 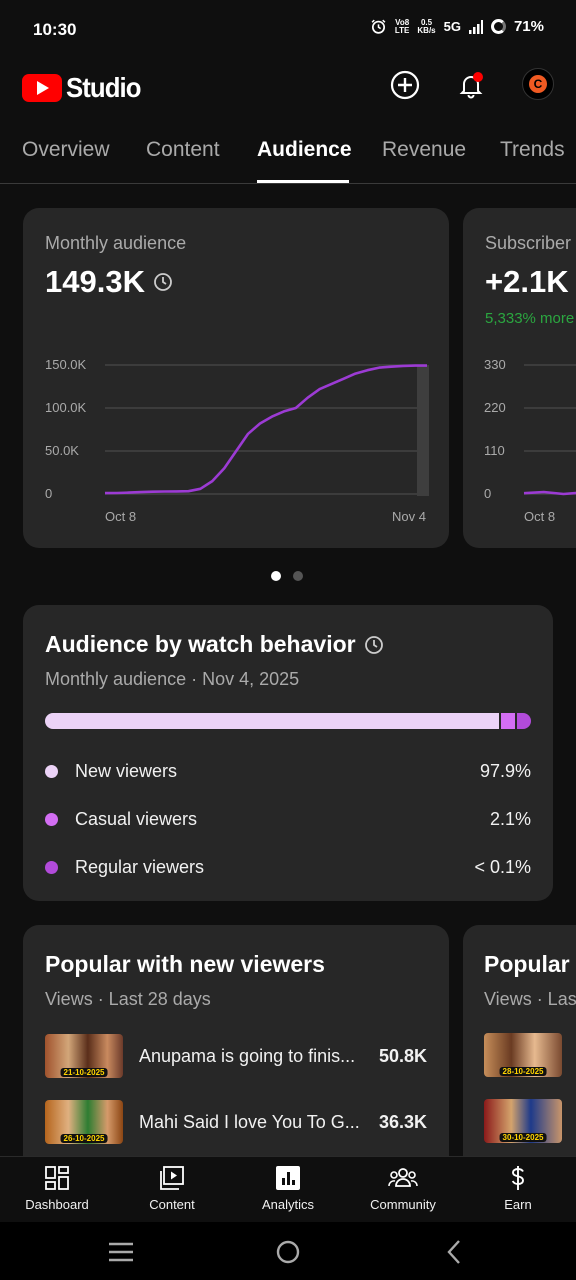 I want to click on nav-community: Community, so click(x=403, y=1188).